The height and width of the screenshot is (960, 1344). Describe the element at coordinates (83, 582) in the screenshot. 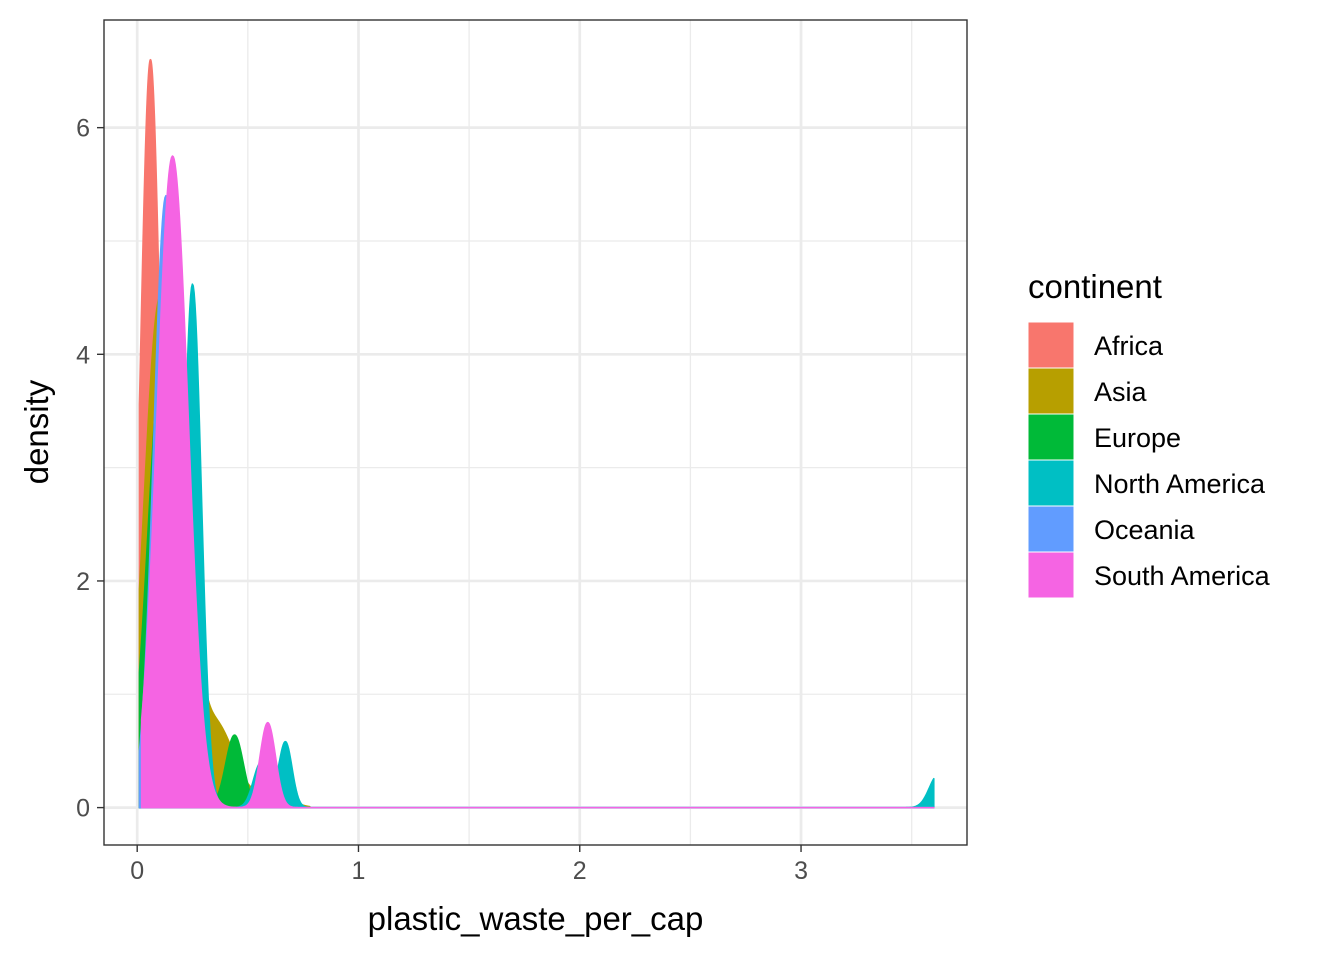

I see `y-tick-label-1: 2` at that location.